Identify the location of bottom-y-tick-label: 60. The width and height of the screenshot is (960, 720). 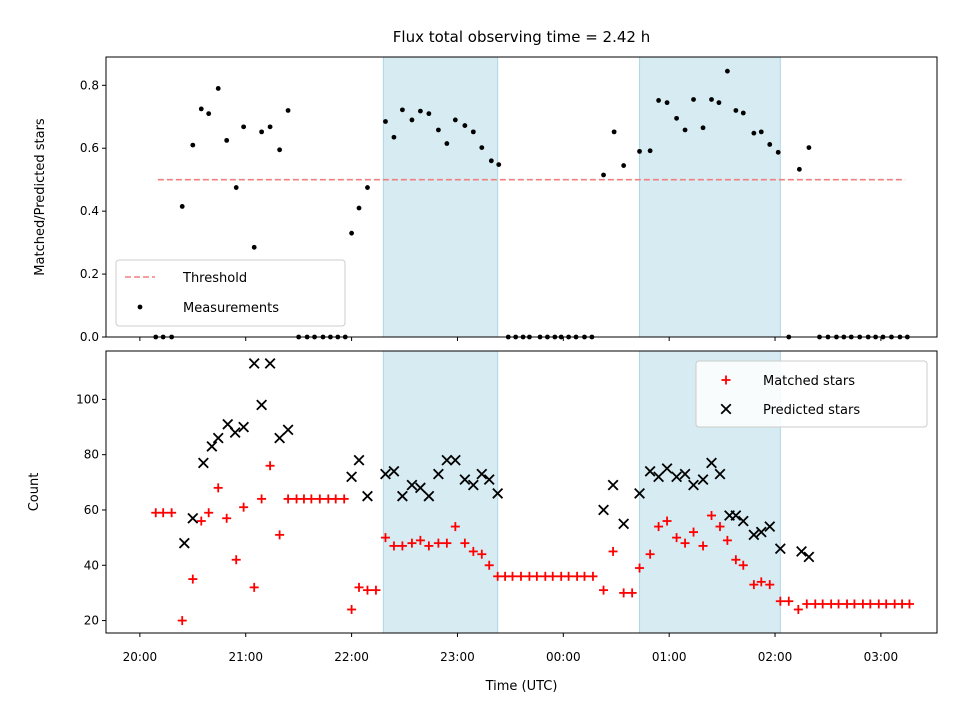
(91, 510).